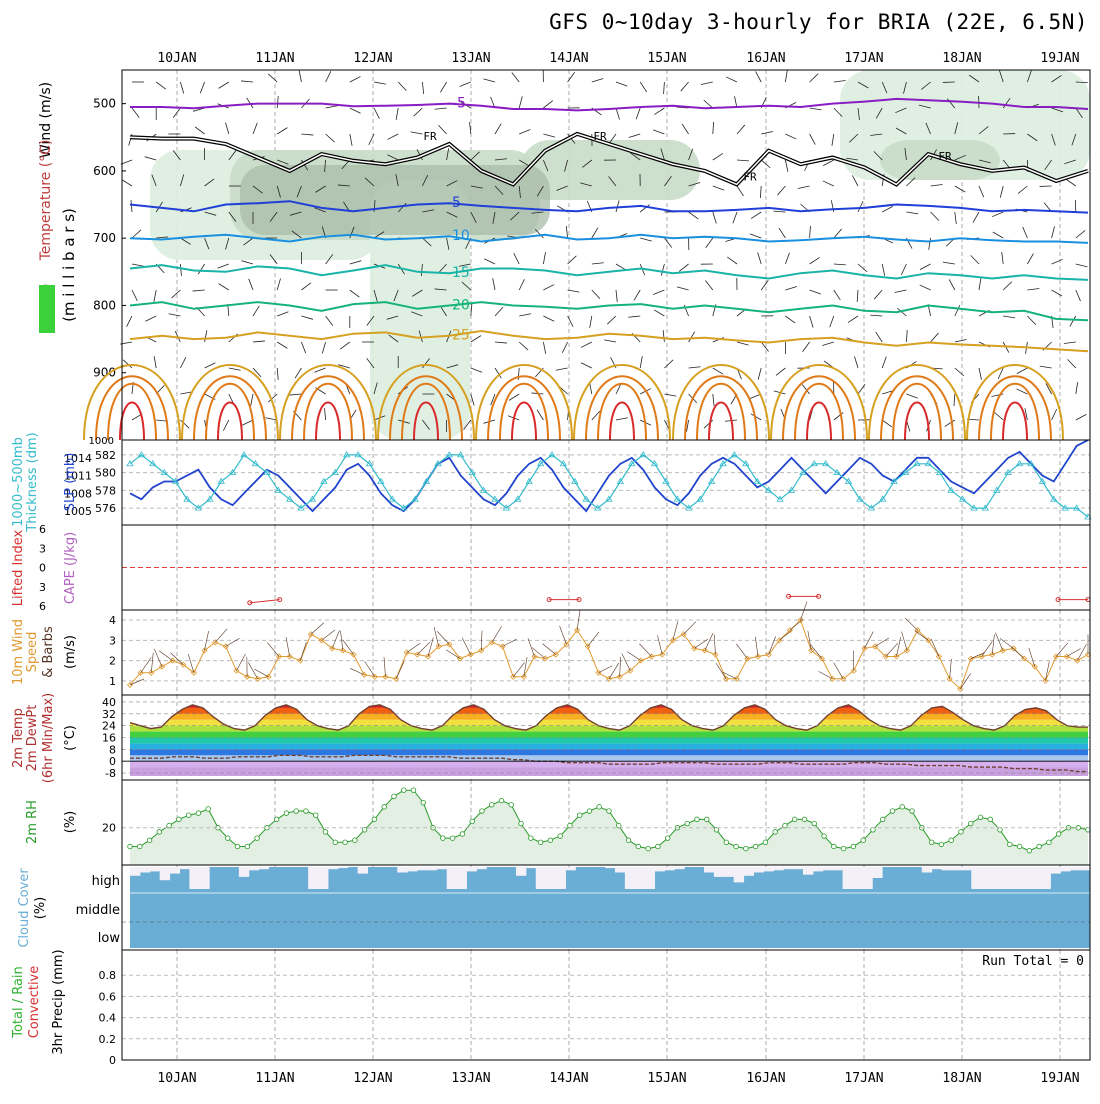 The height and width of the screenshot is (1104, 1100). I want to click on li-tick: 3, so click(42, 548).